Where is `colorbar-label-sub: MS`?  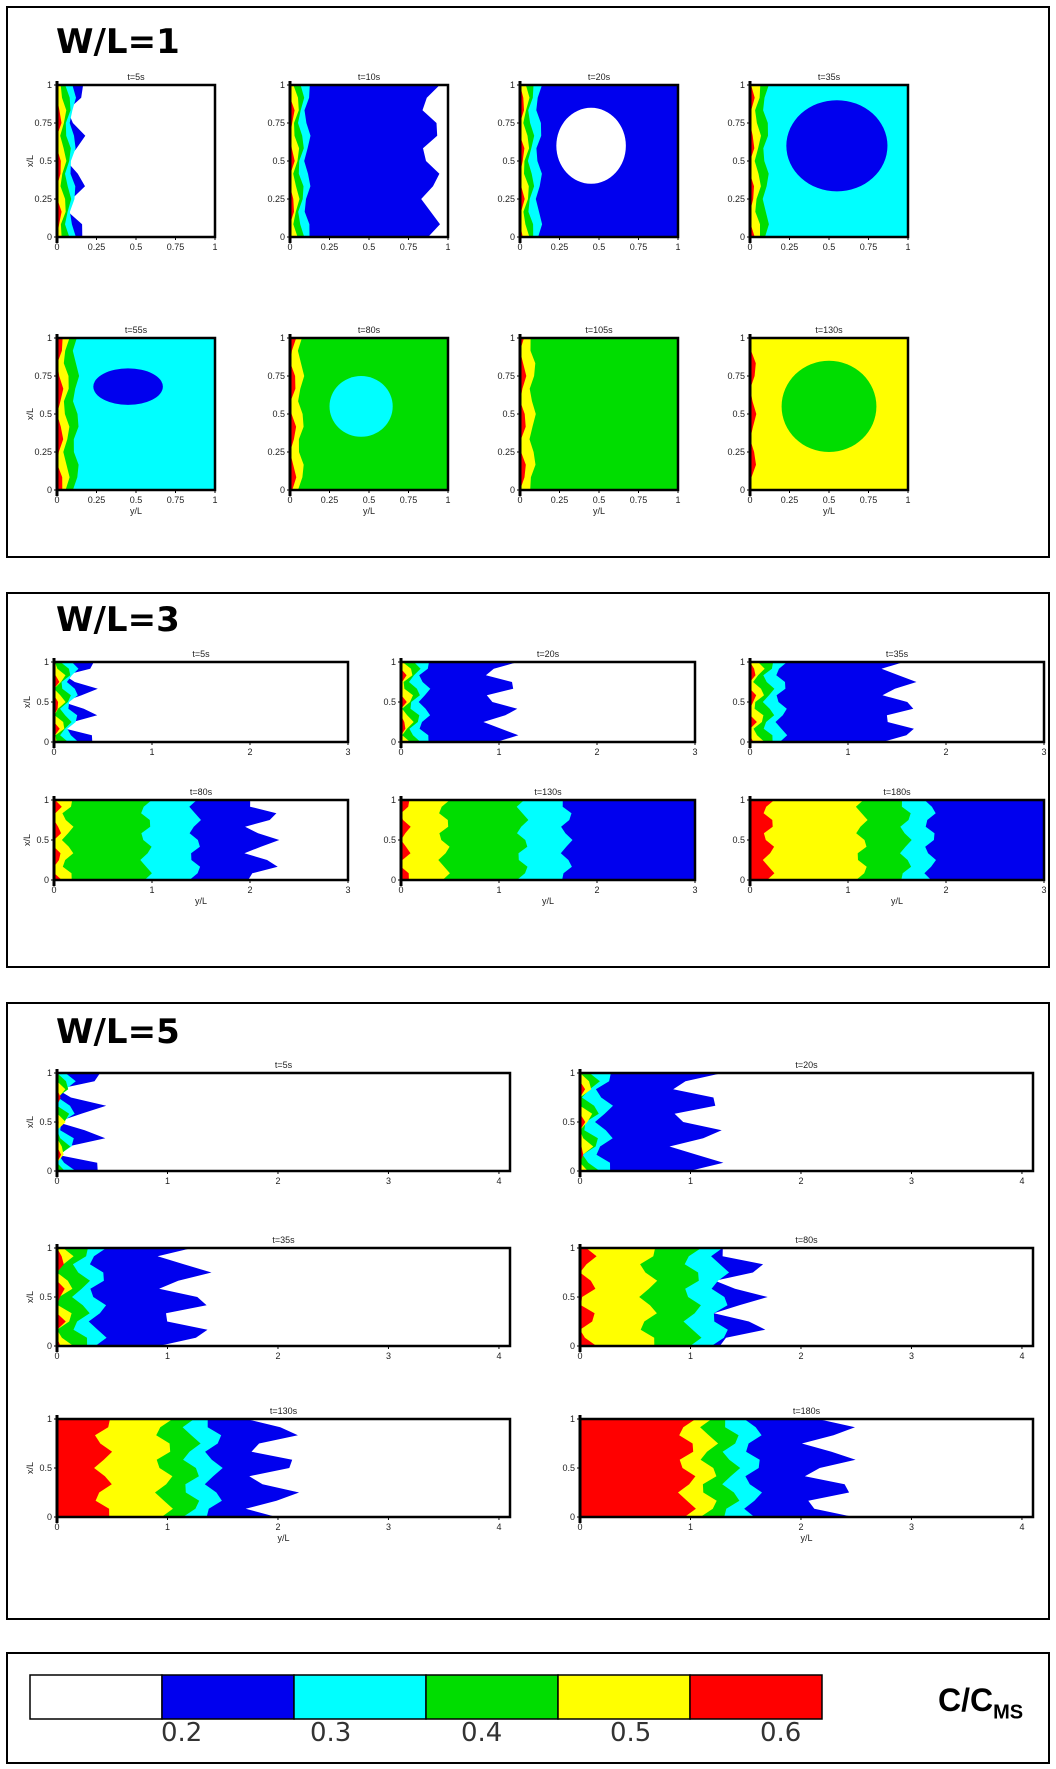
colorbar-label-sub: MS is located at coordinates (1008, 1712).